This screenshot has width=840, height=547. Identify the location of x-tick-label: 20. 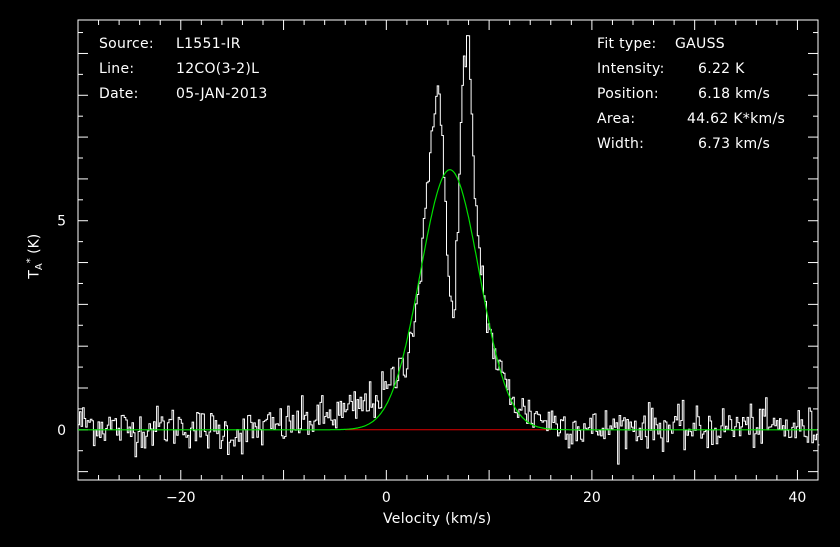
(592, 498).